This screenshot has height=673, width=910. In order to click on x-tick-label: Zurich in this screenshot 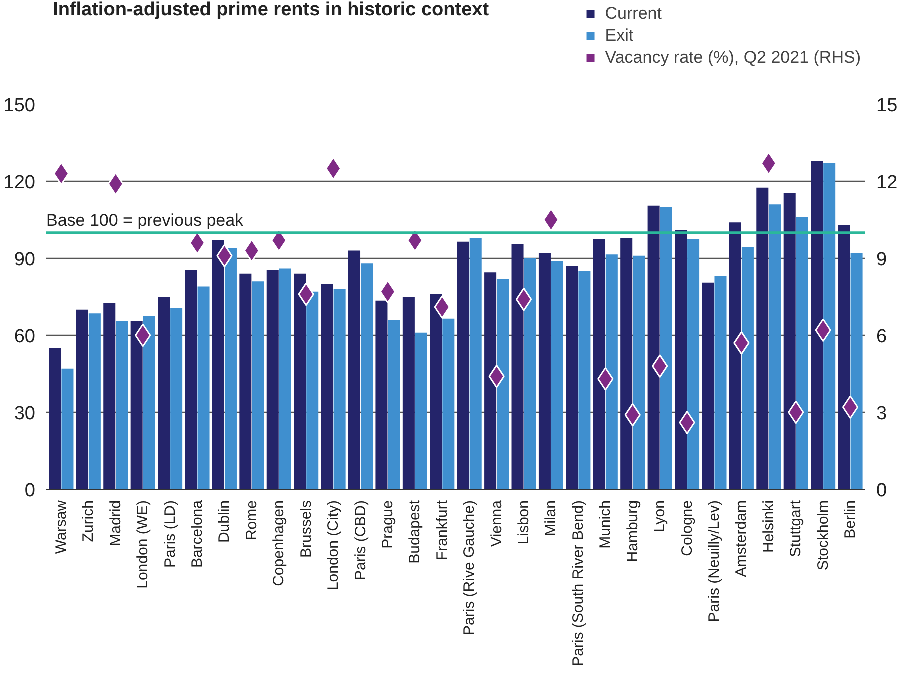, I will do `click(89, 521)`.